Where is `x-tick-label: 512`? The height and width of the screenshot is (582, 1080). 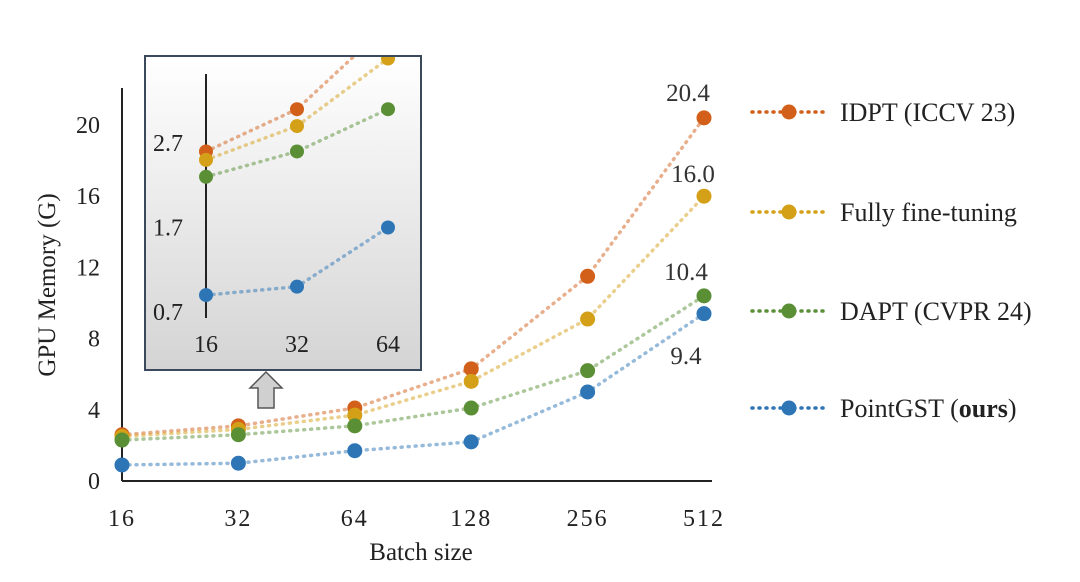 x-tick-label: 512 is located at coordinates (704, 519).